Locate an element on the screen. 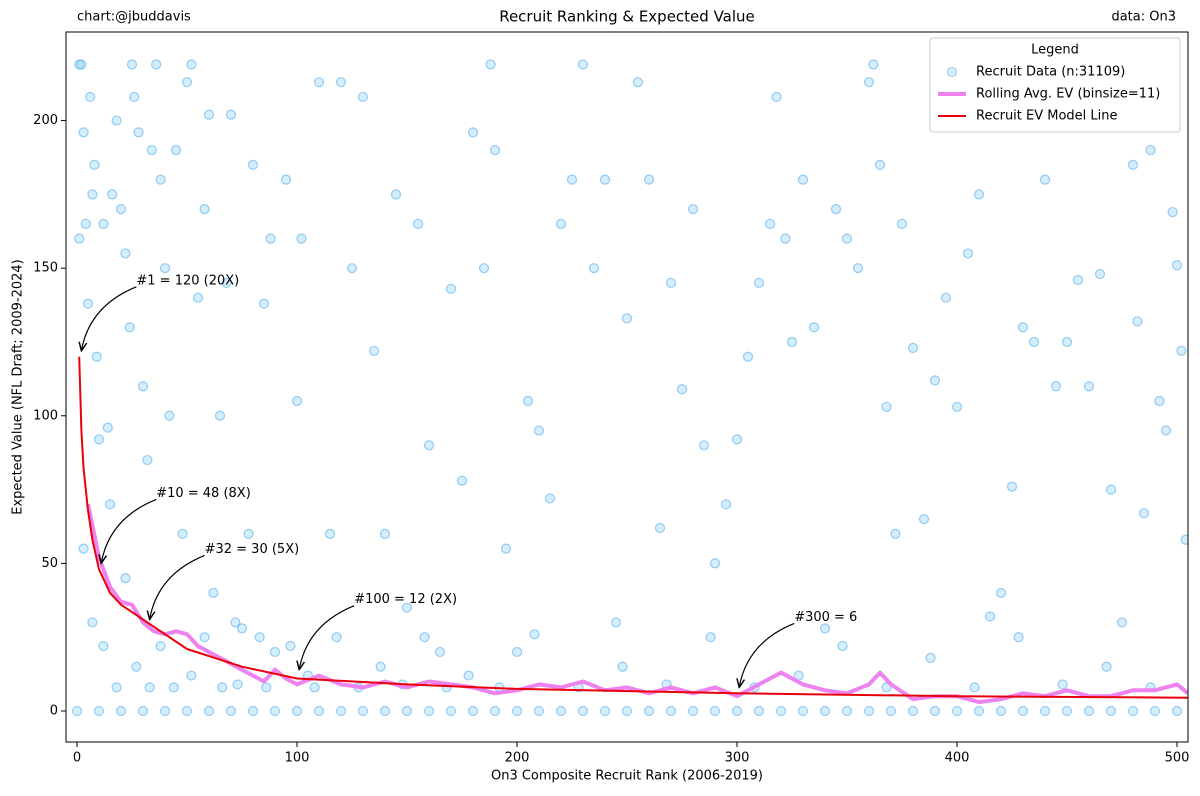  y-tick-label: 0 is located at coordinates (54, 711).